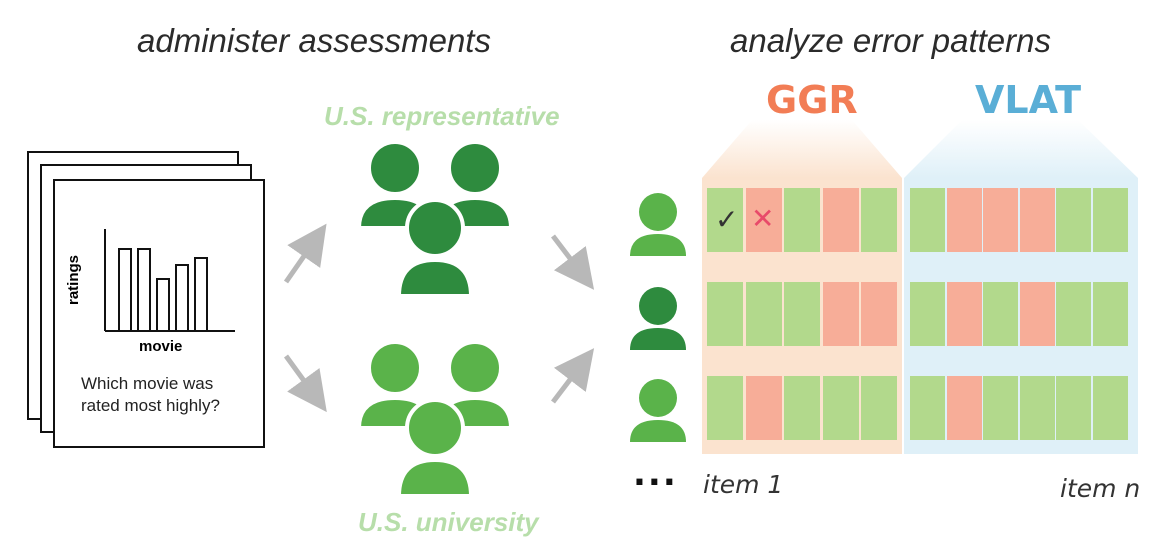 Image resolution: width=1156 pixels, height=554 pixels. Describe the element at coordinates (573, 376) in the screenshot. I see `arrow-from-university` at that location.